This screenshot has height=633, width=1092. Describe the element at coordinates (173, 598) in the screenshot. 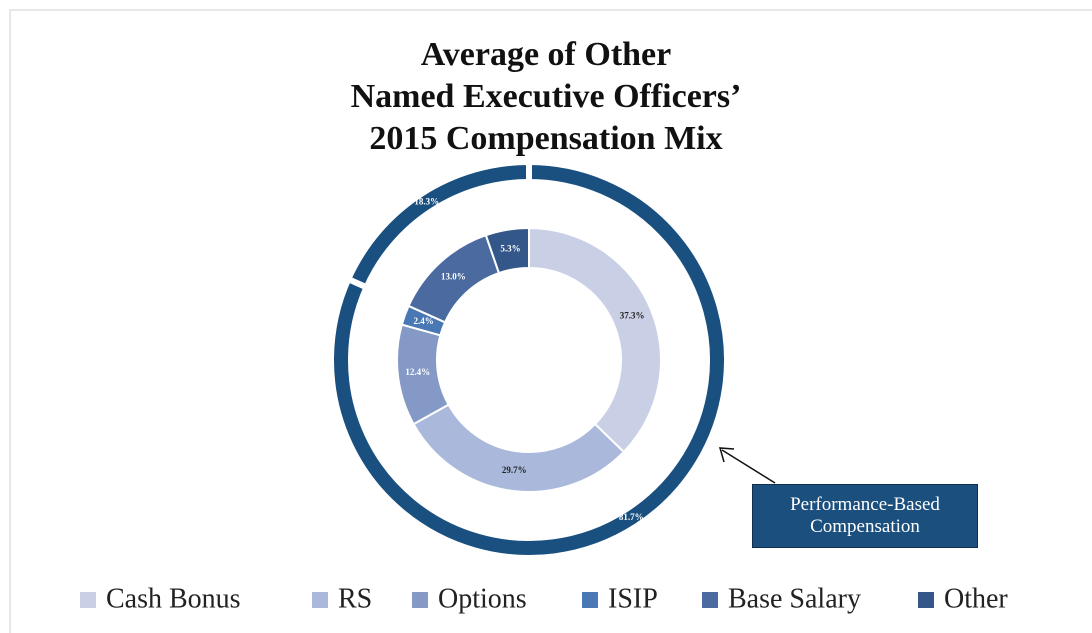

I see `legend-label: Cash Bonus` at that location.